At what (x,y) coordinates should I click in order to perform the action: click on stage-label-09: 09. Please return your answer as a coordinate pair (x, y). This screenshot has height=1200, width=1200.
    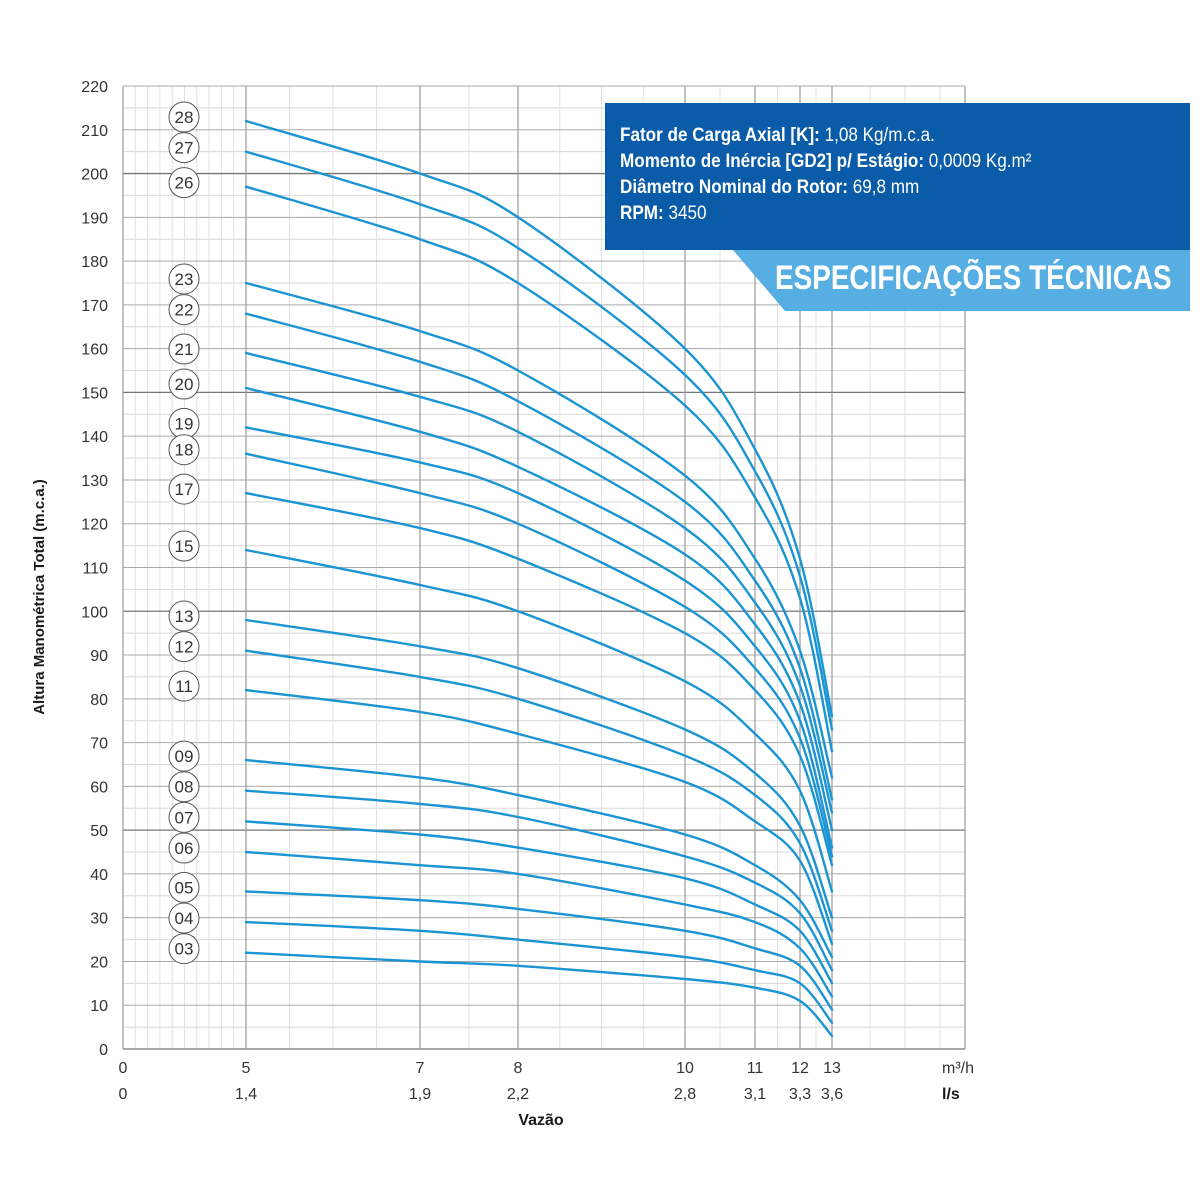
    Looking at the image, I should click on (184, 756).